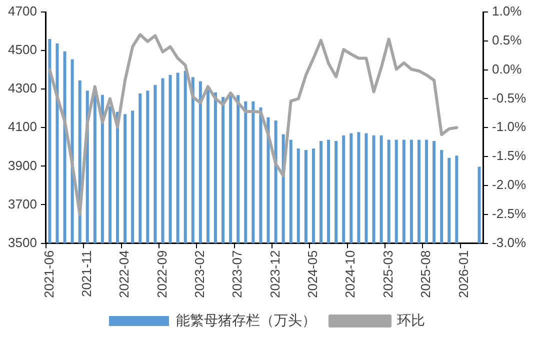  What do you see at coordinates (22, 126) in the screenshot?
I see `y-tick-label: 4100` at bounding box center [22, 126].